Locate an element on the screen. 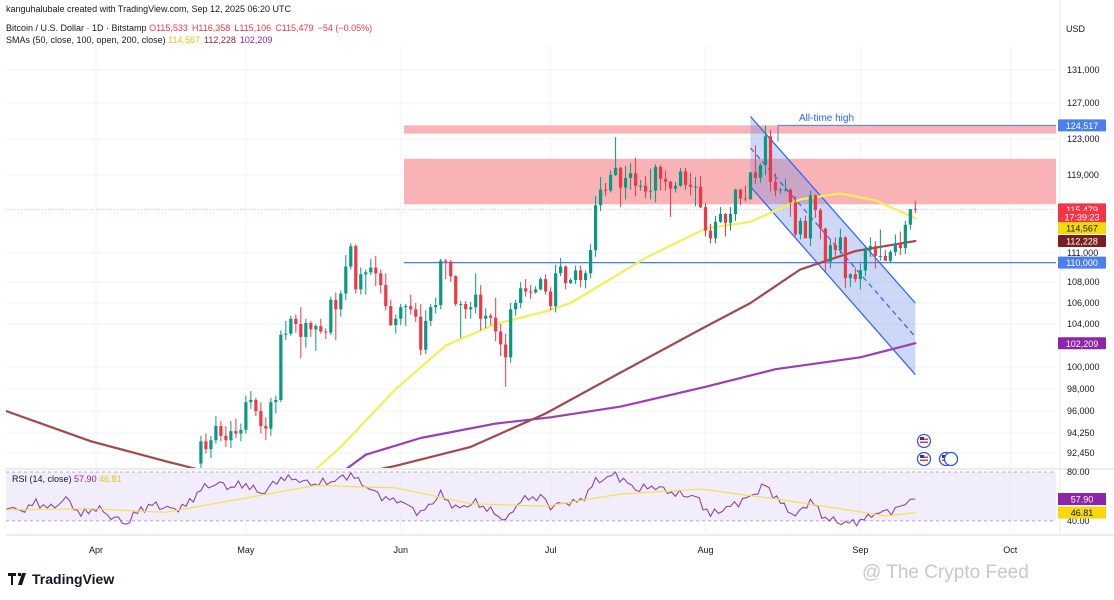  ath-label: All-time high is located at coordinates (826, 118).